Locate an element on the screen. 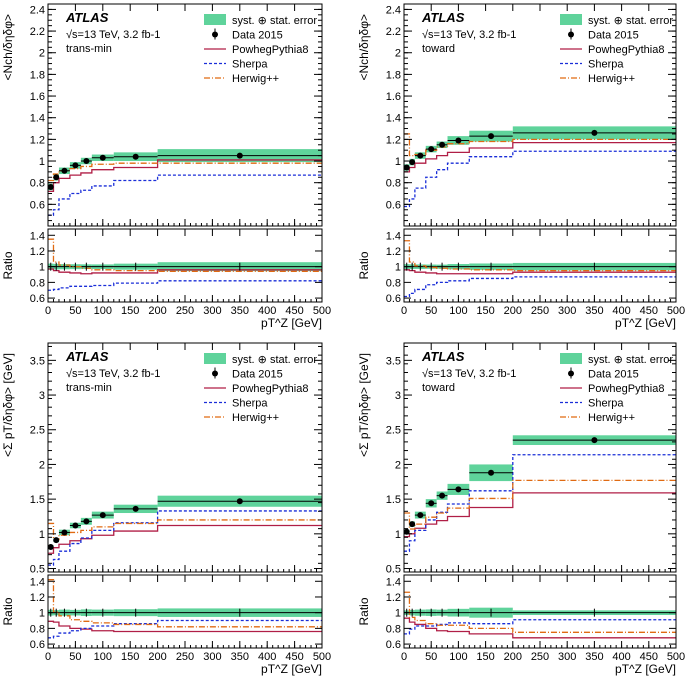 The image size is (685, 683). y-axis-label: <Nch/δηδφ> is located at coordinates (8, 47).